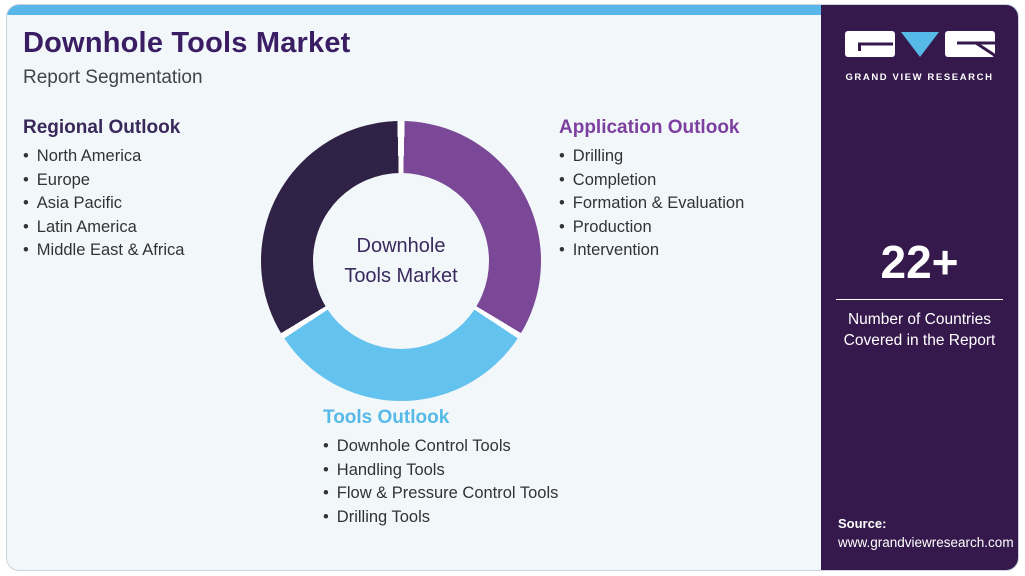 The image size is (1025, 576). What do you see at coordinates (386, 417) in the screenshot?
I see `tools-outlook-heading: Tools Outlook` at bounding box center [386, 417].